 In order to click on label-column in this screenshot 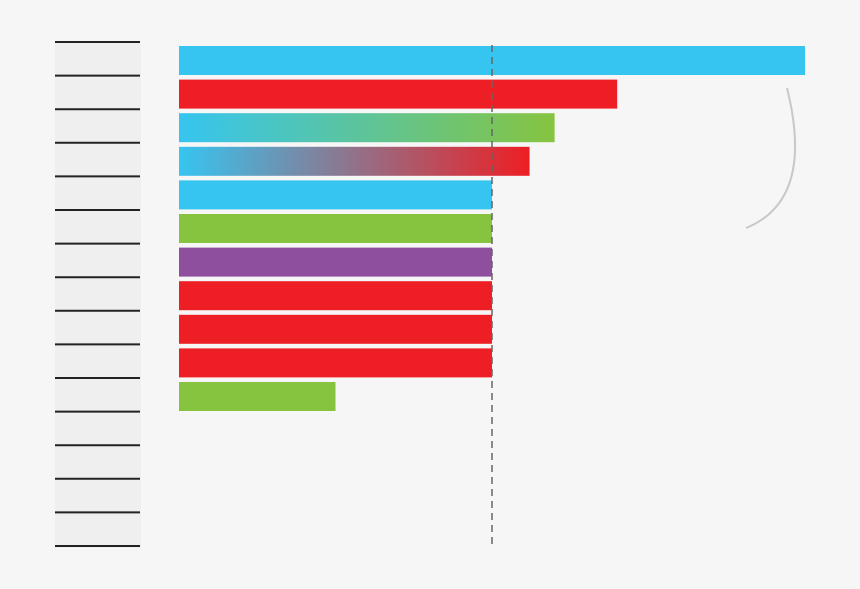, I will do `click(98, 295)`.